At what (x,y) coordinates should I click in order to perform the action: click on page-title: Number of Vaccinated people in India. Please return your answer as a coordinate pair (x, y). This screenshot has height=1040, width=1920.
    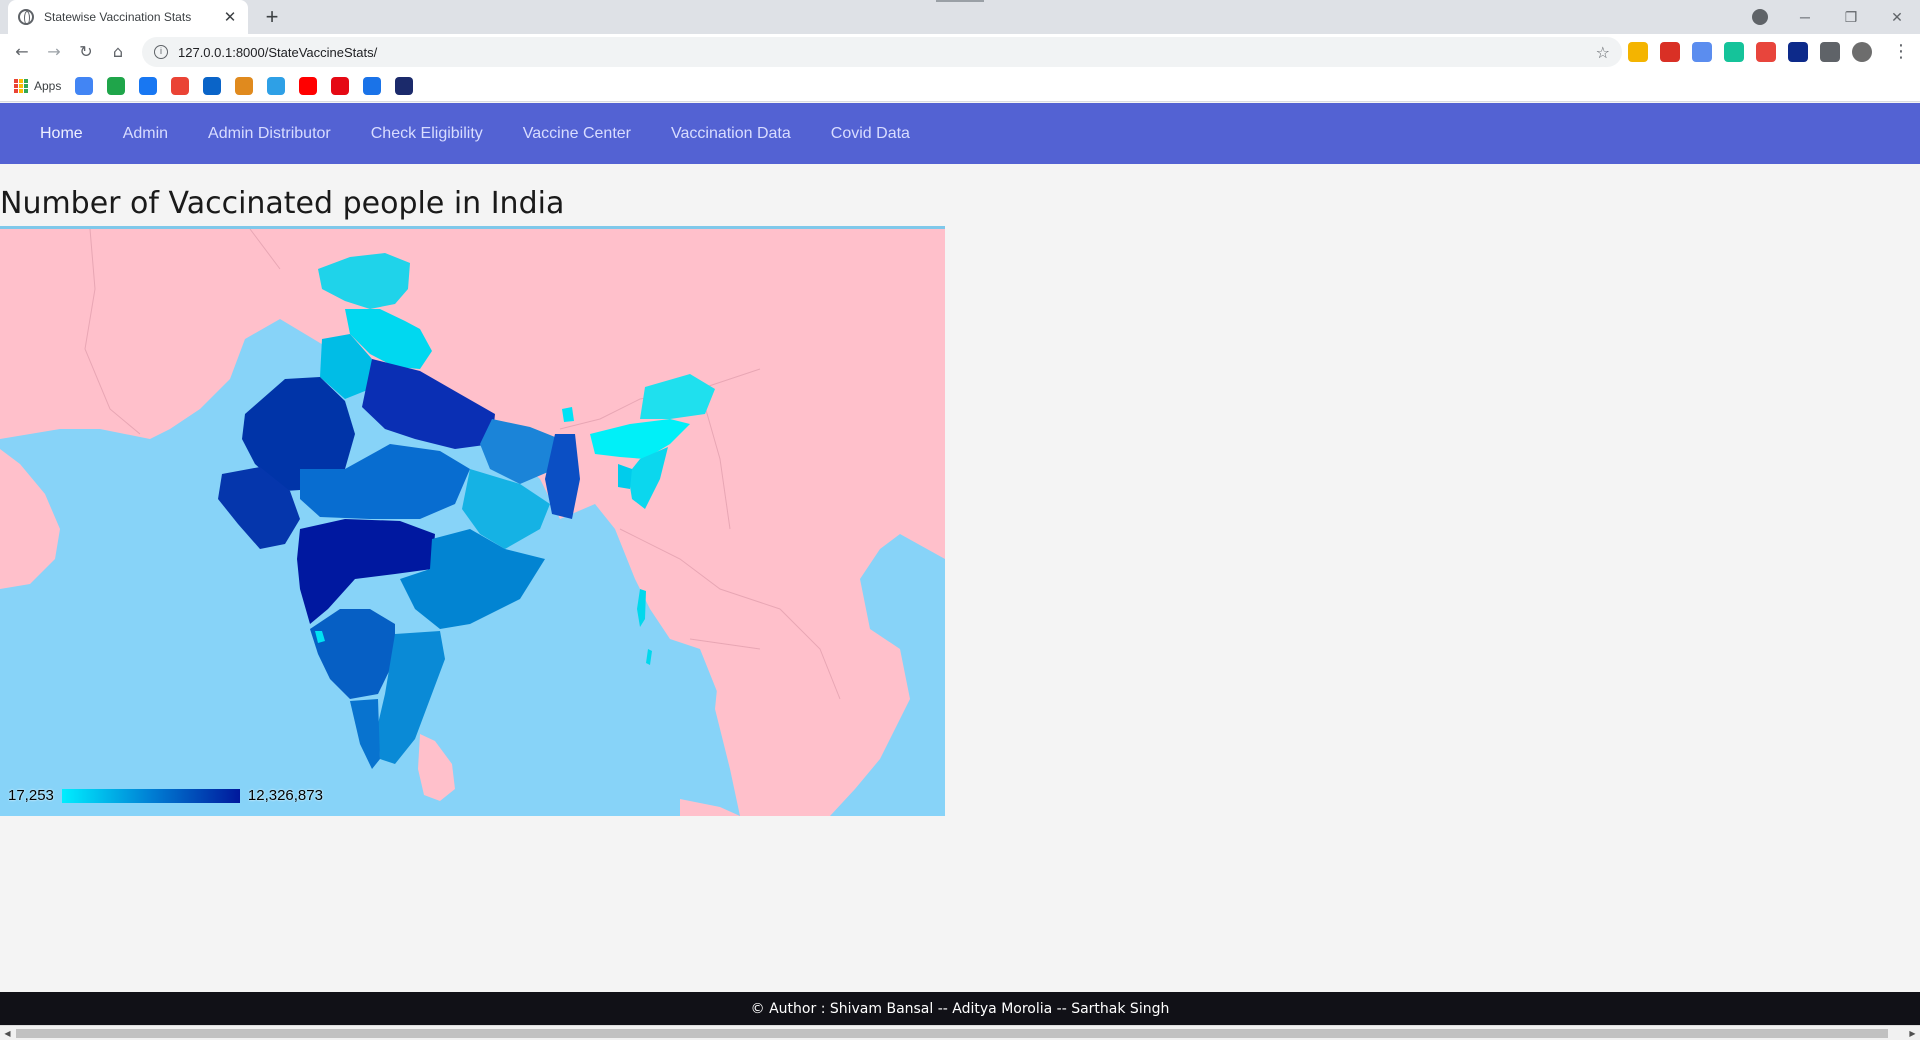
    Looking at the image, I should click on (282, 203).